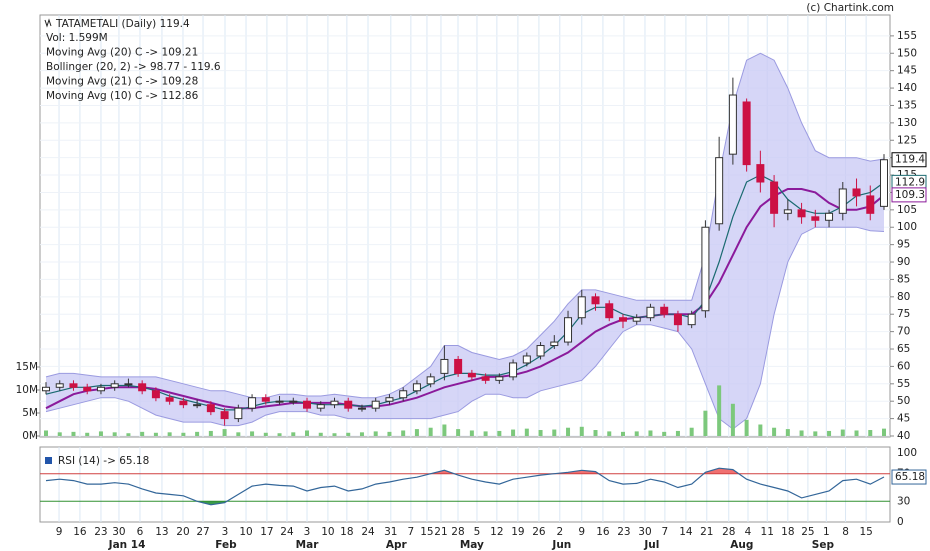 The width and height of the screenshot is (930, 551). Describe the element at coordinates (907, 105) in the screenshot. I see `y-tick-label: 135` at that location.